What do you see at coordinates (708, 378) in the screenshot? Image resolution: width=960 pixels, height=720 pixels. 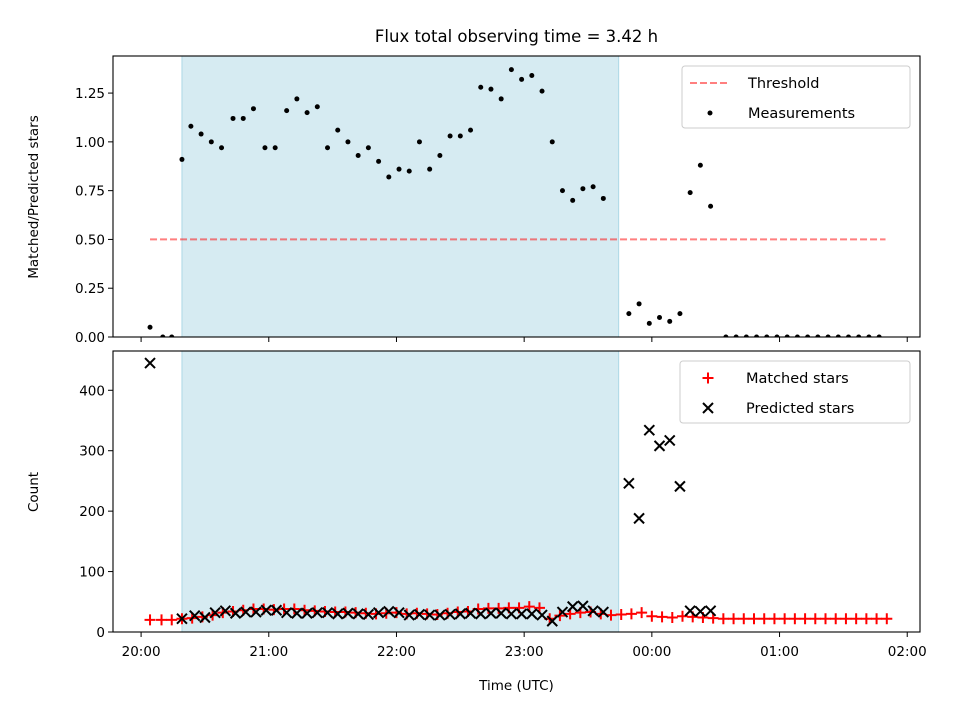 I see `legend-matched-swatch` at bounding box center [708, 378].